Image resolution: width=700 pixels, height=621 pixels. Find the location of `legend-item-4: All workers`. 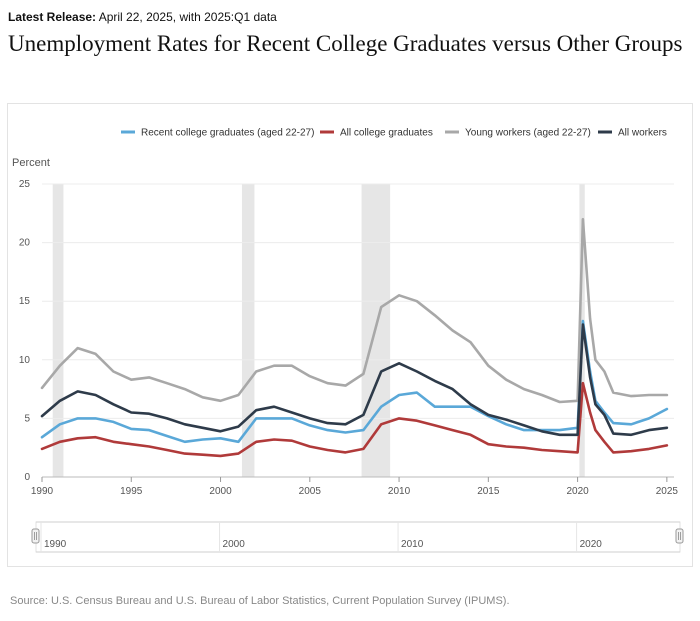

legend-item-4: All workers is located at coordinates (642, 133).